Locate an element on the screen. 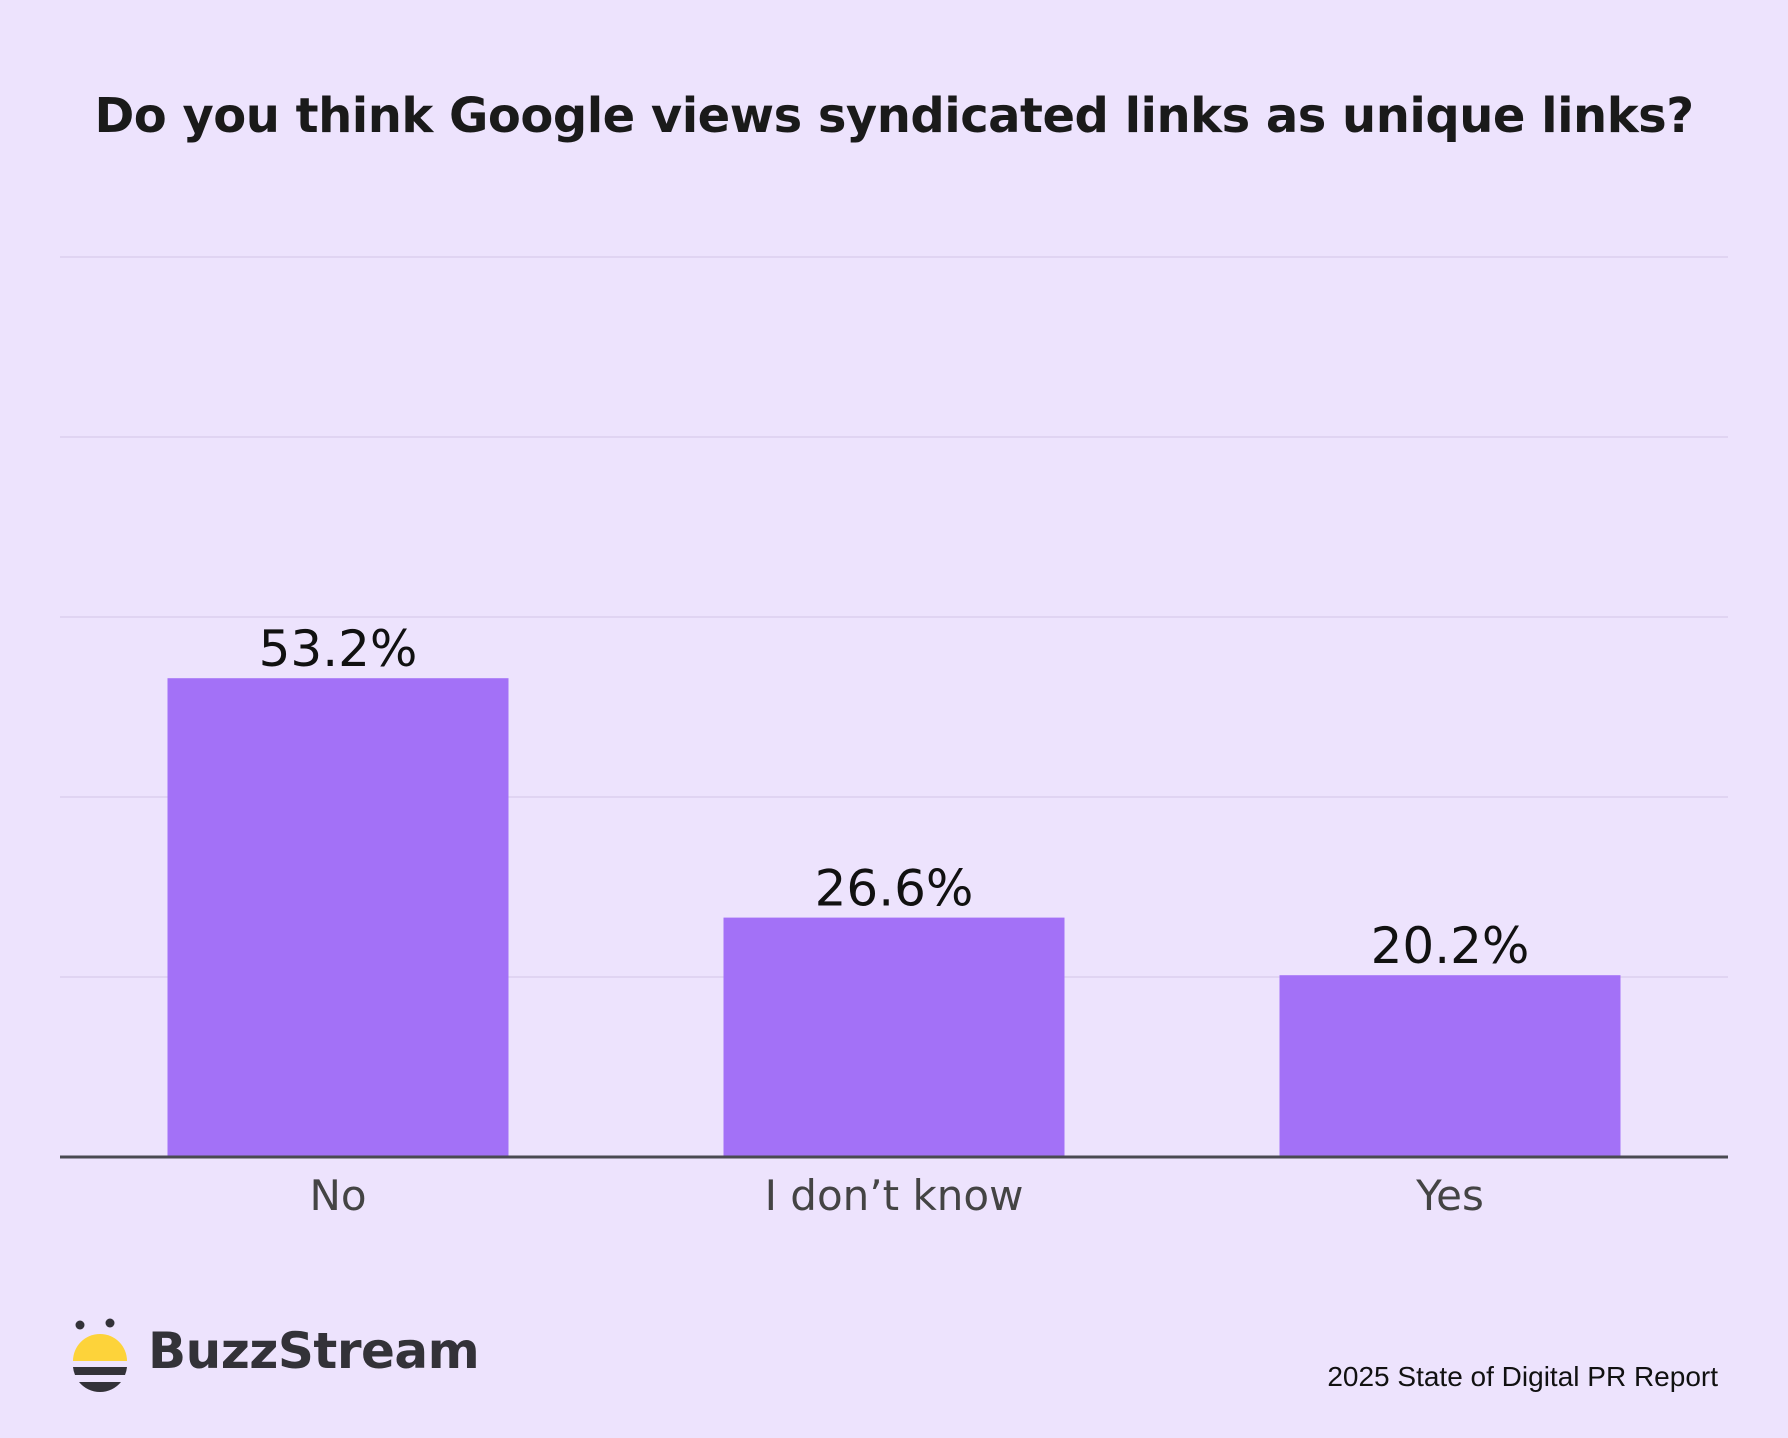 This screenshot has height=1438, width=1788. buzzstream-bee-icon is located at coordinates (100, 1355).